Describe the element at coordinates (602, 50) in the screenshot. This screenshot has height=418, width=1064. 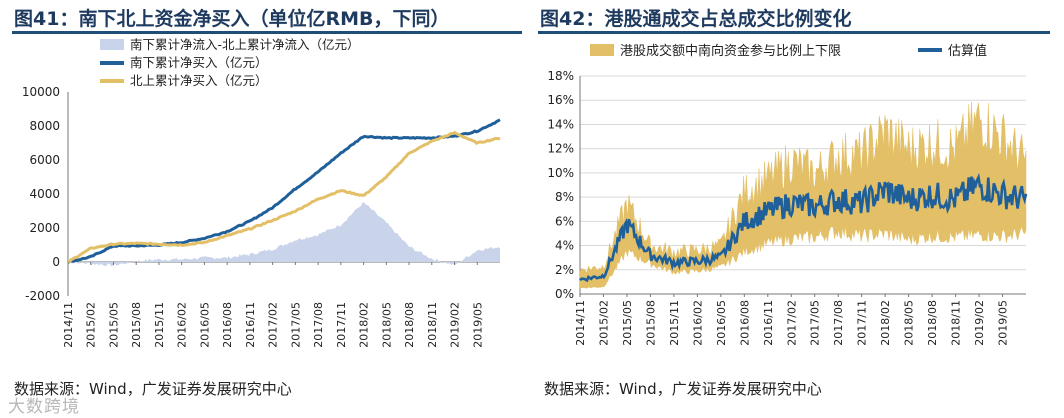
I see `legend-swatch-band` at that location.